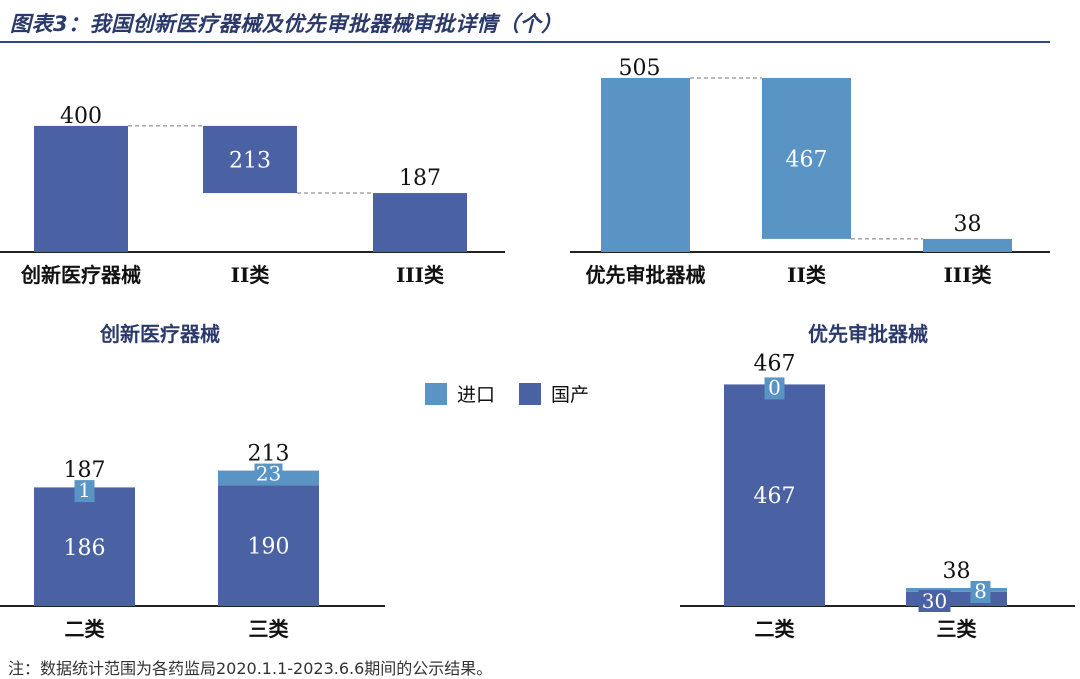 The image size is (1080, 679). Describe the element at coordinates (160, 334) in the screenshot. I see `chart-title-innovative: 创新医疗器械` at that location.